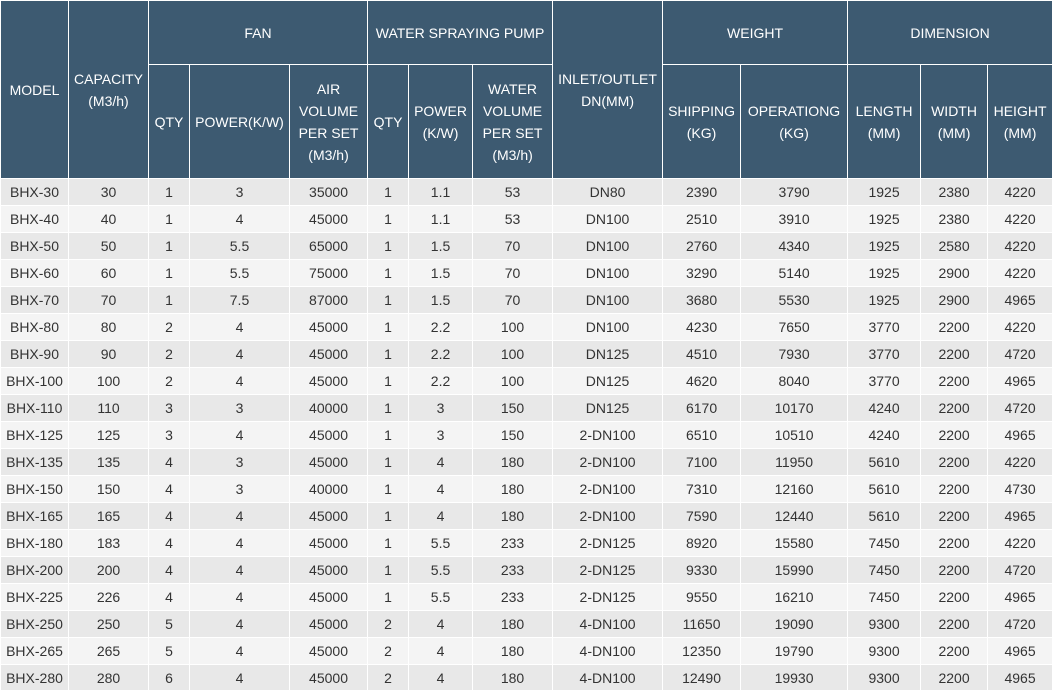  What do you see at coordinates (34, 597) in the screenshot?
I see `table-cell: BHX-225` at bounding box center [34, 597].